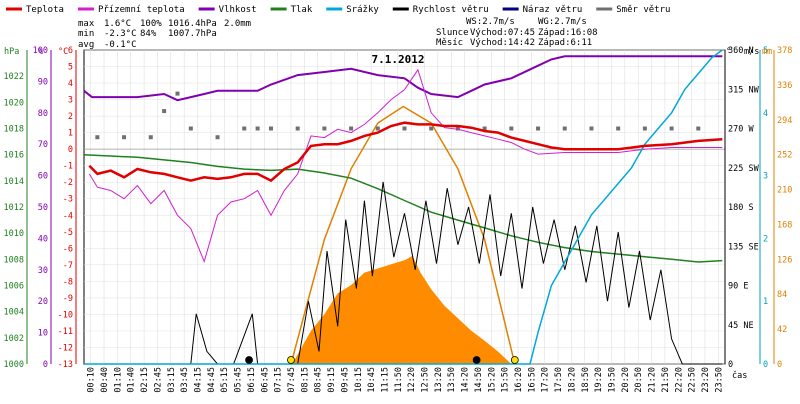 This screenshot has height=404, width=800. What do you see at coordinates (43, 208) in the screenshot?
I see `pct-tick-5: 50` at bounding box center [43, 208].